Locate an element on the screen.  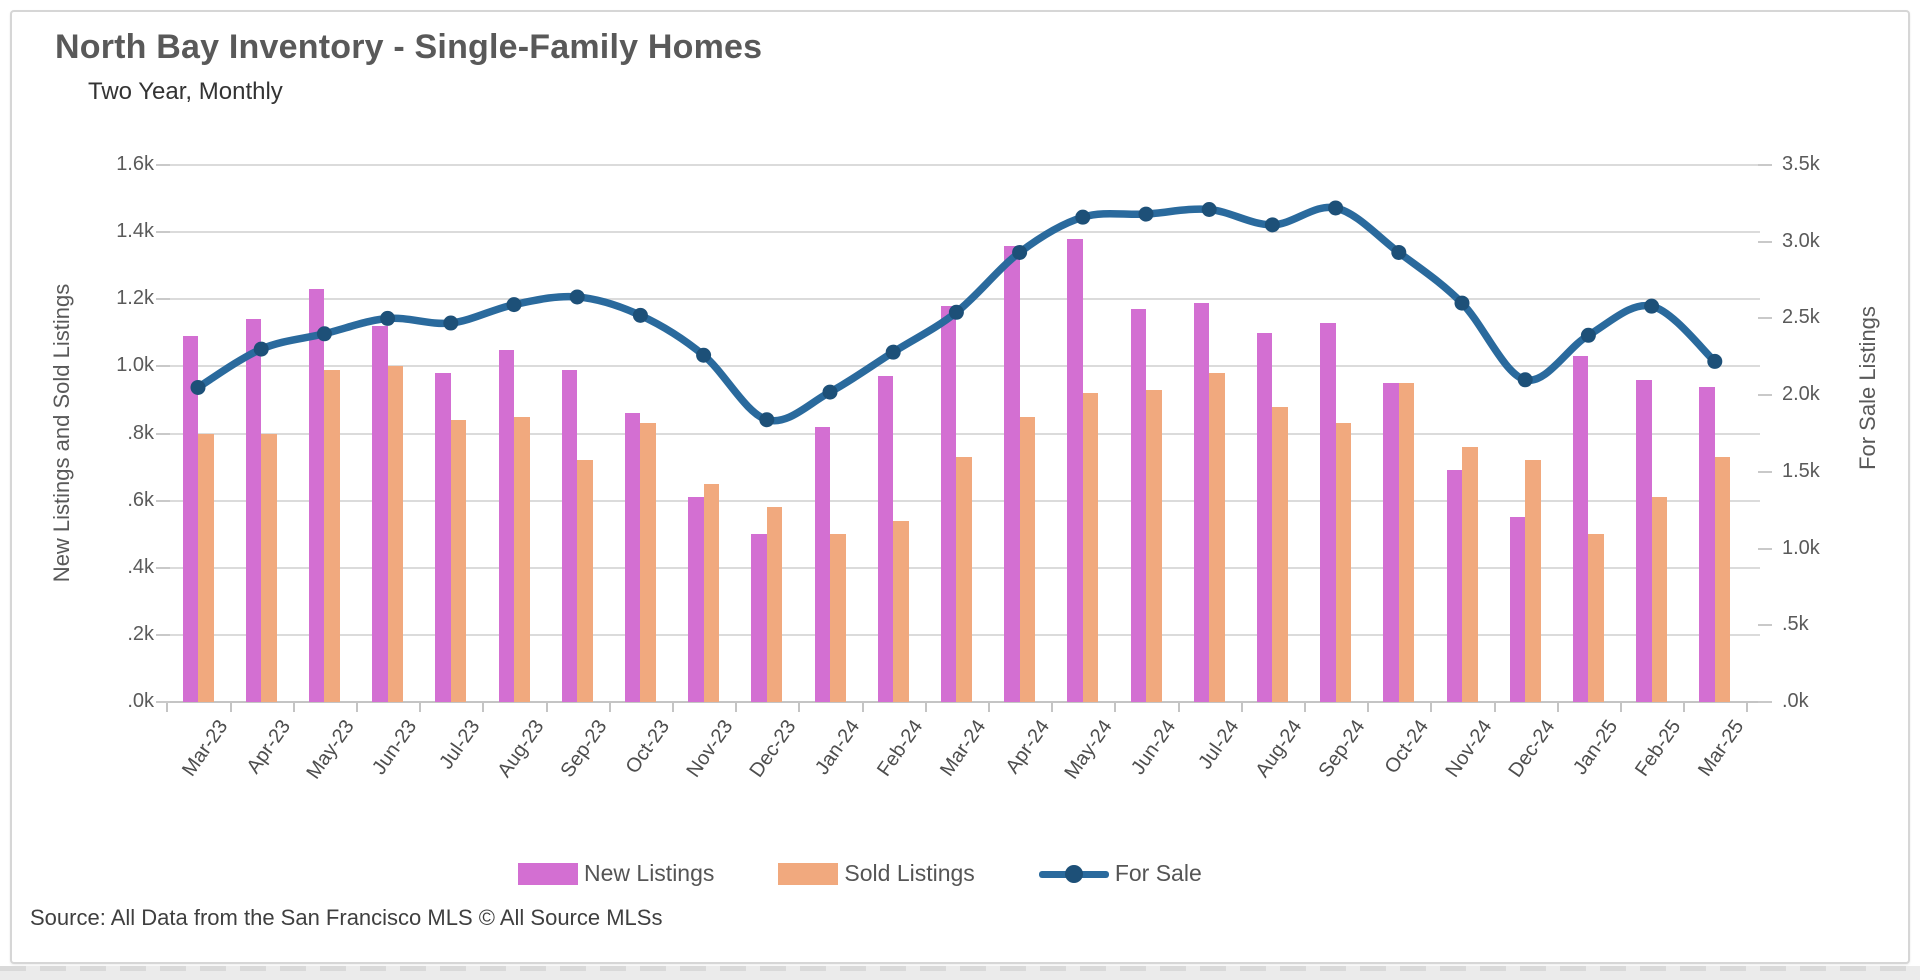
left-axis-tick-label: .4k is located at coordinates (140, 566).